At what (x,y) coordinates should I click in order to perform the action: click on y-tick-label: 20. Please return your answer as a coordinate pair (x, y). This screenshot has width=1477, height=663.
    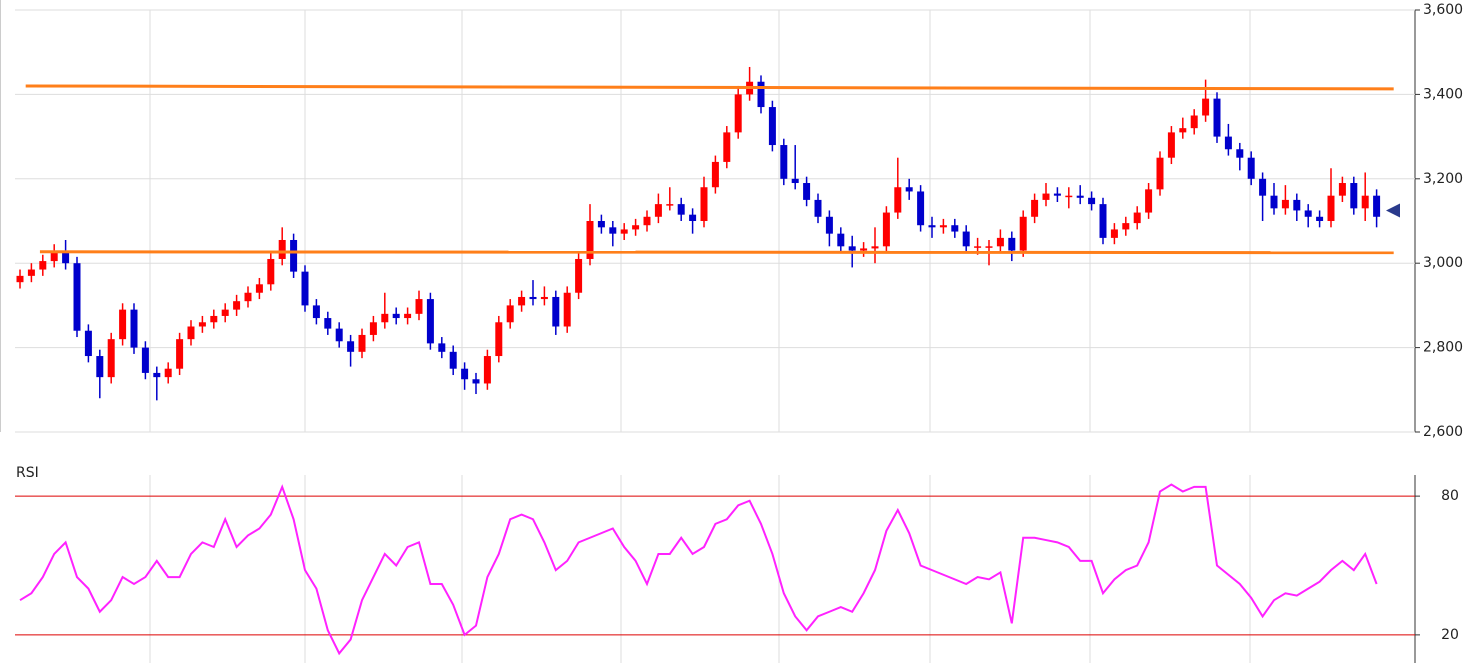
    Looking at the image, I should click on (1450, 635).